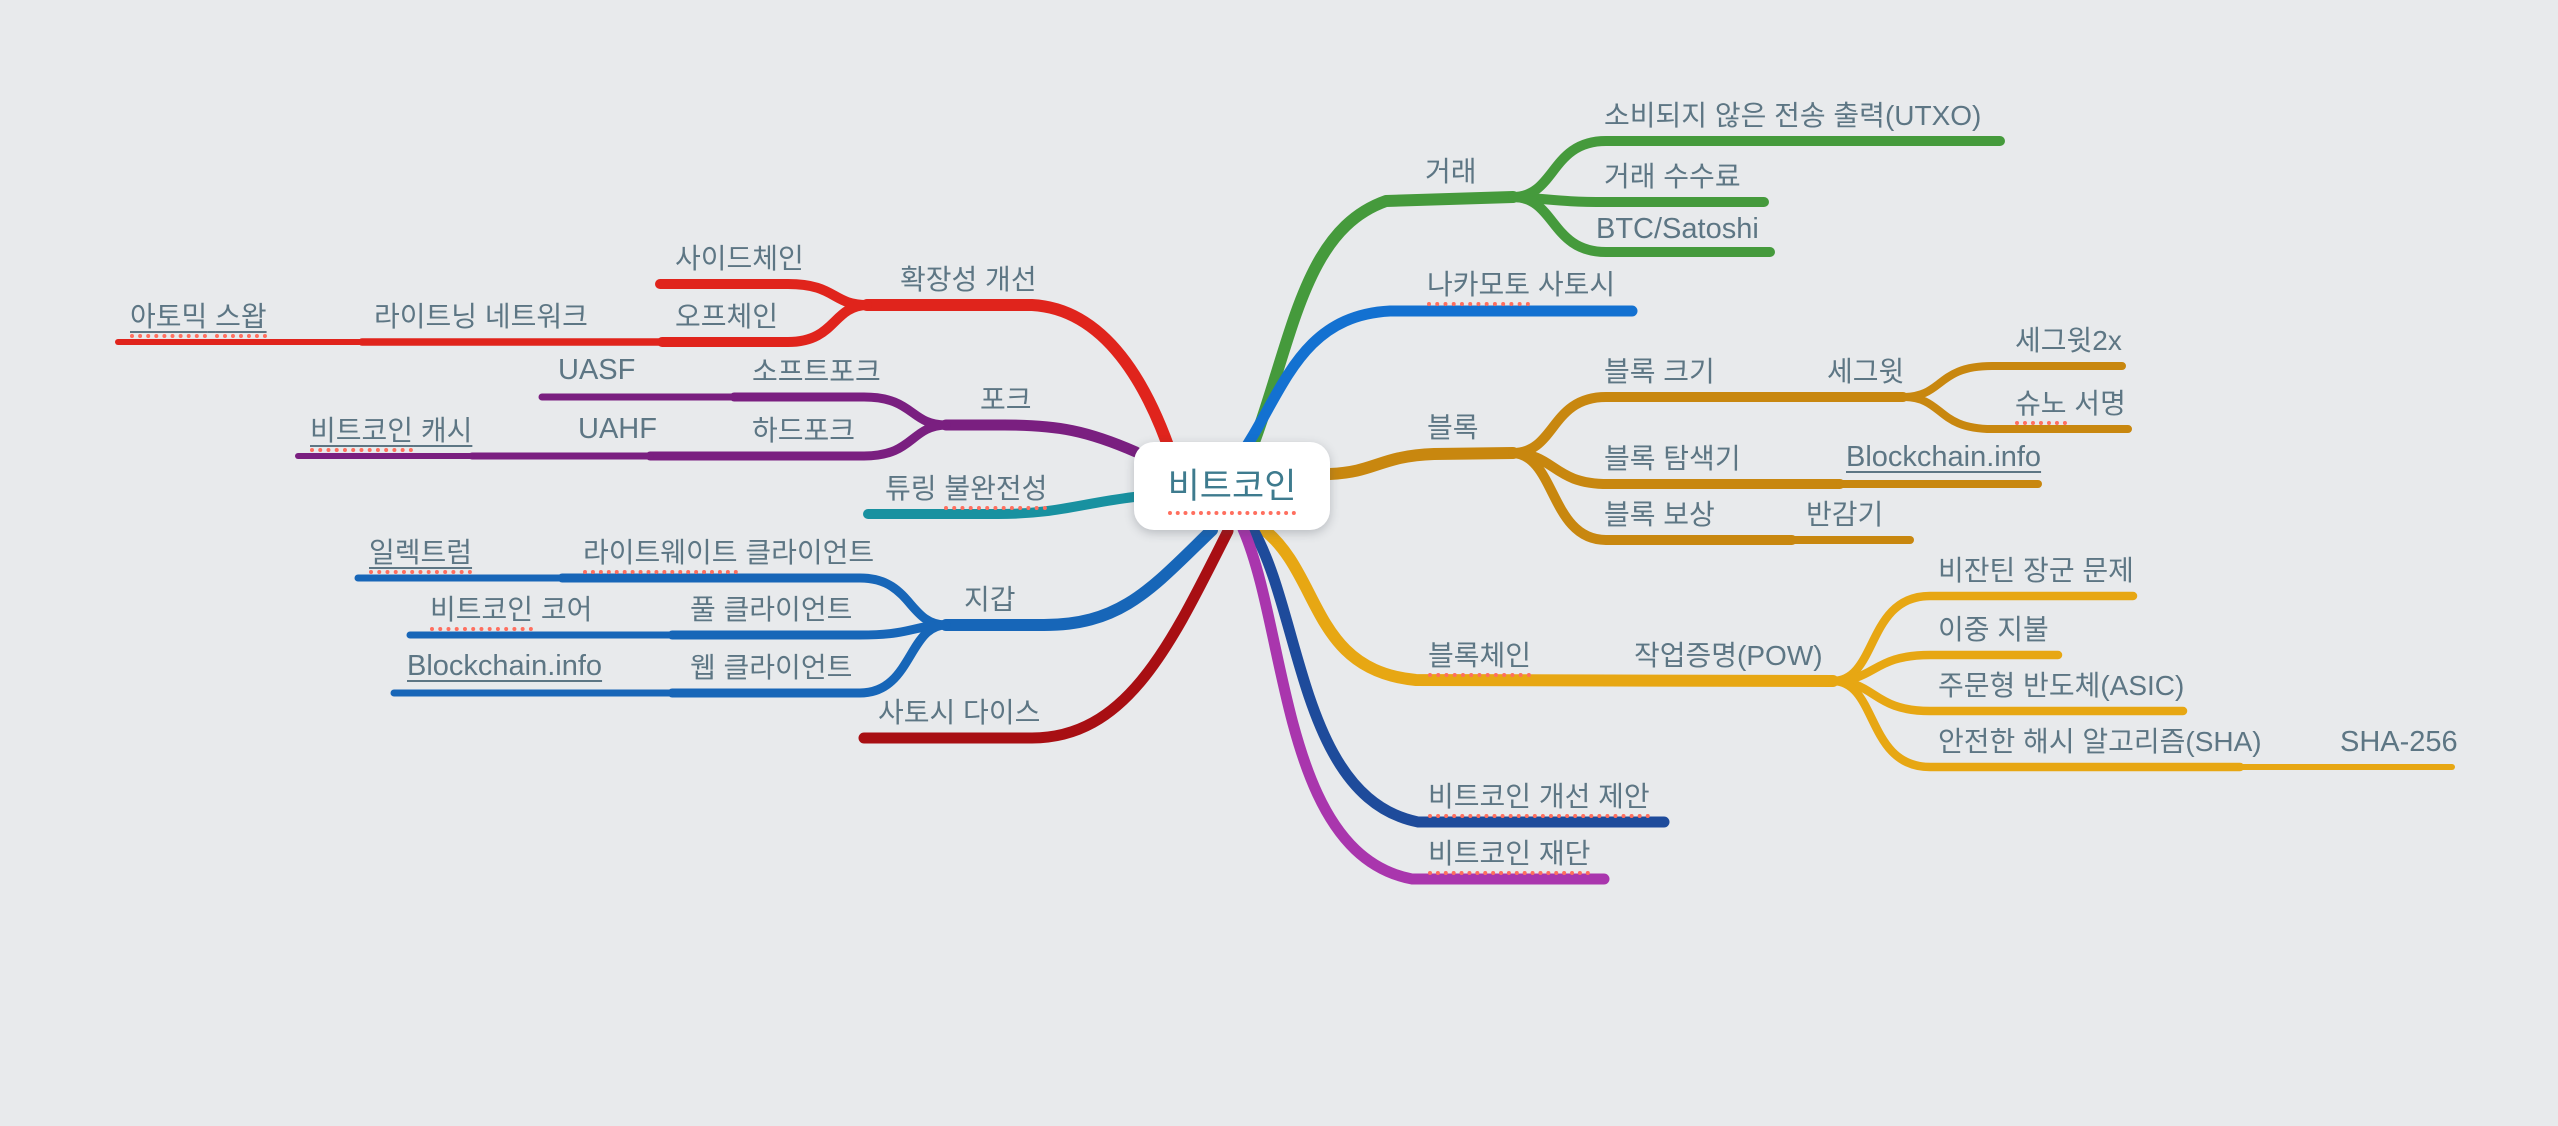 The image size is (2558, 1126). I want to click on branch-scalability-lines, so click(646, 371).